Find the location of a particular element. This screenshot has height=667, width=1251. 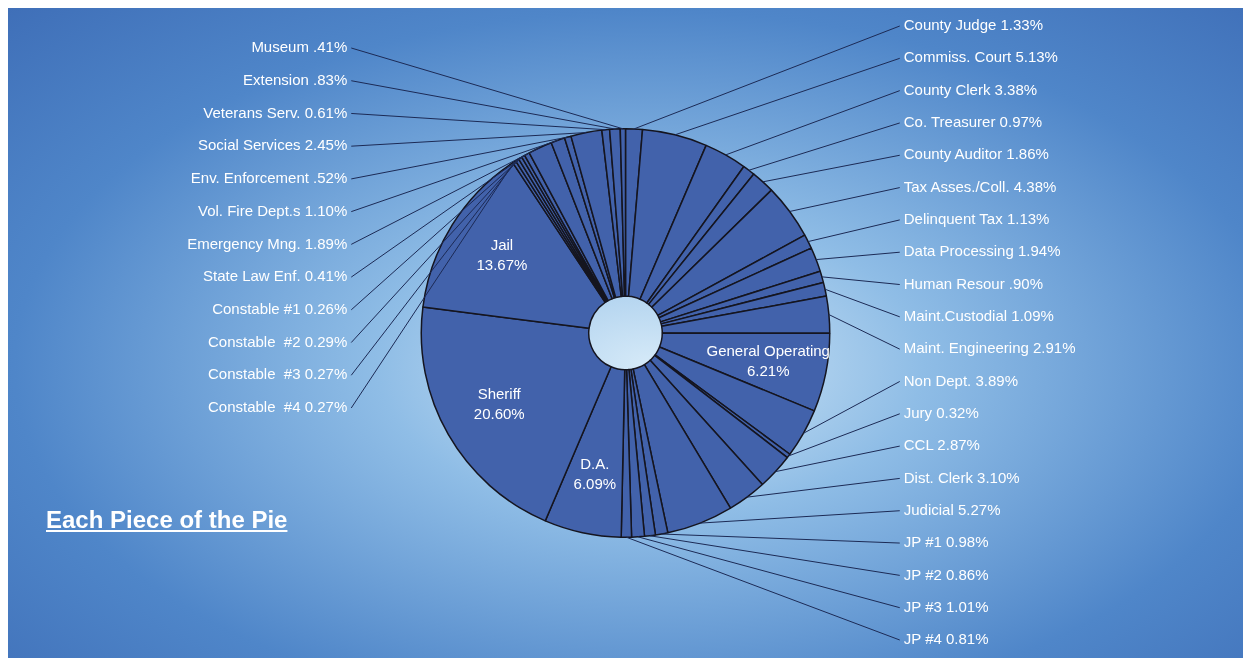

slice-label: Emergency Mng. 1.89% is located at coordinates (267, 243).